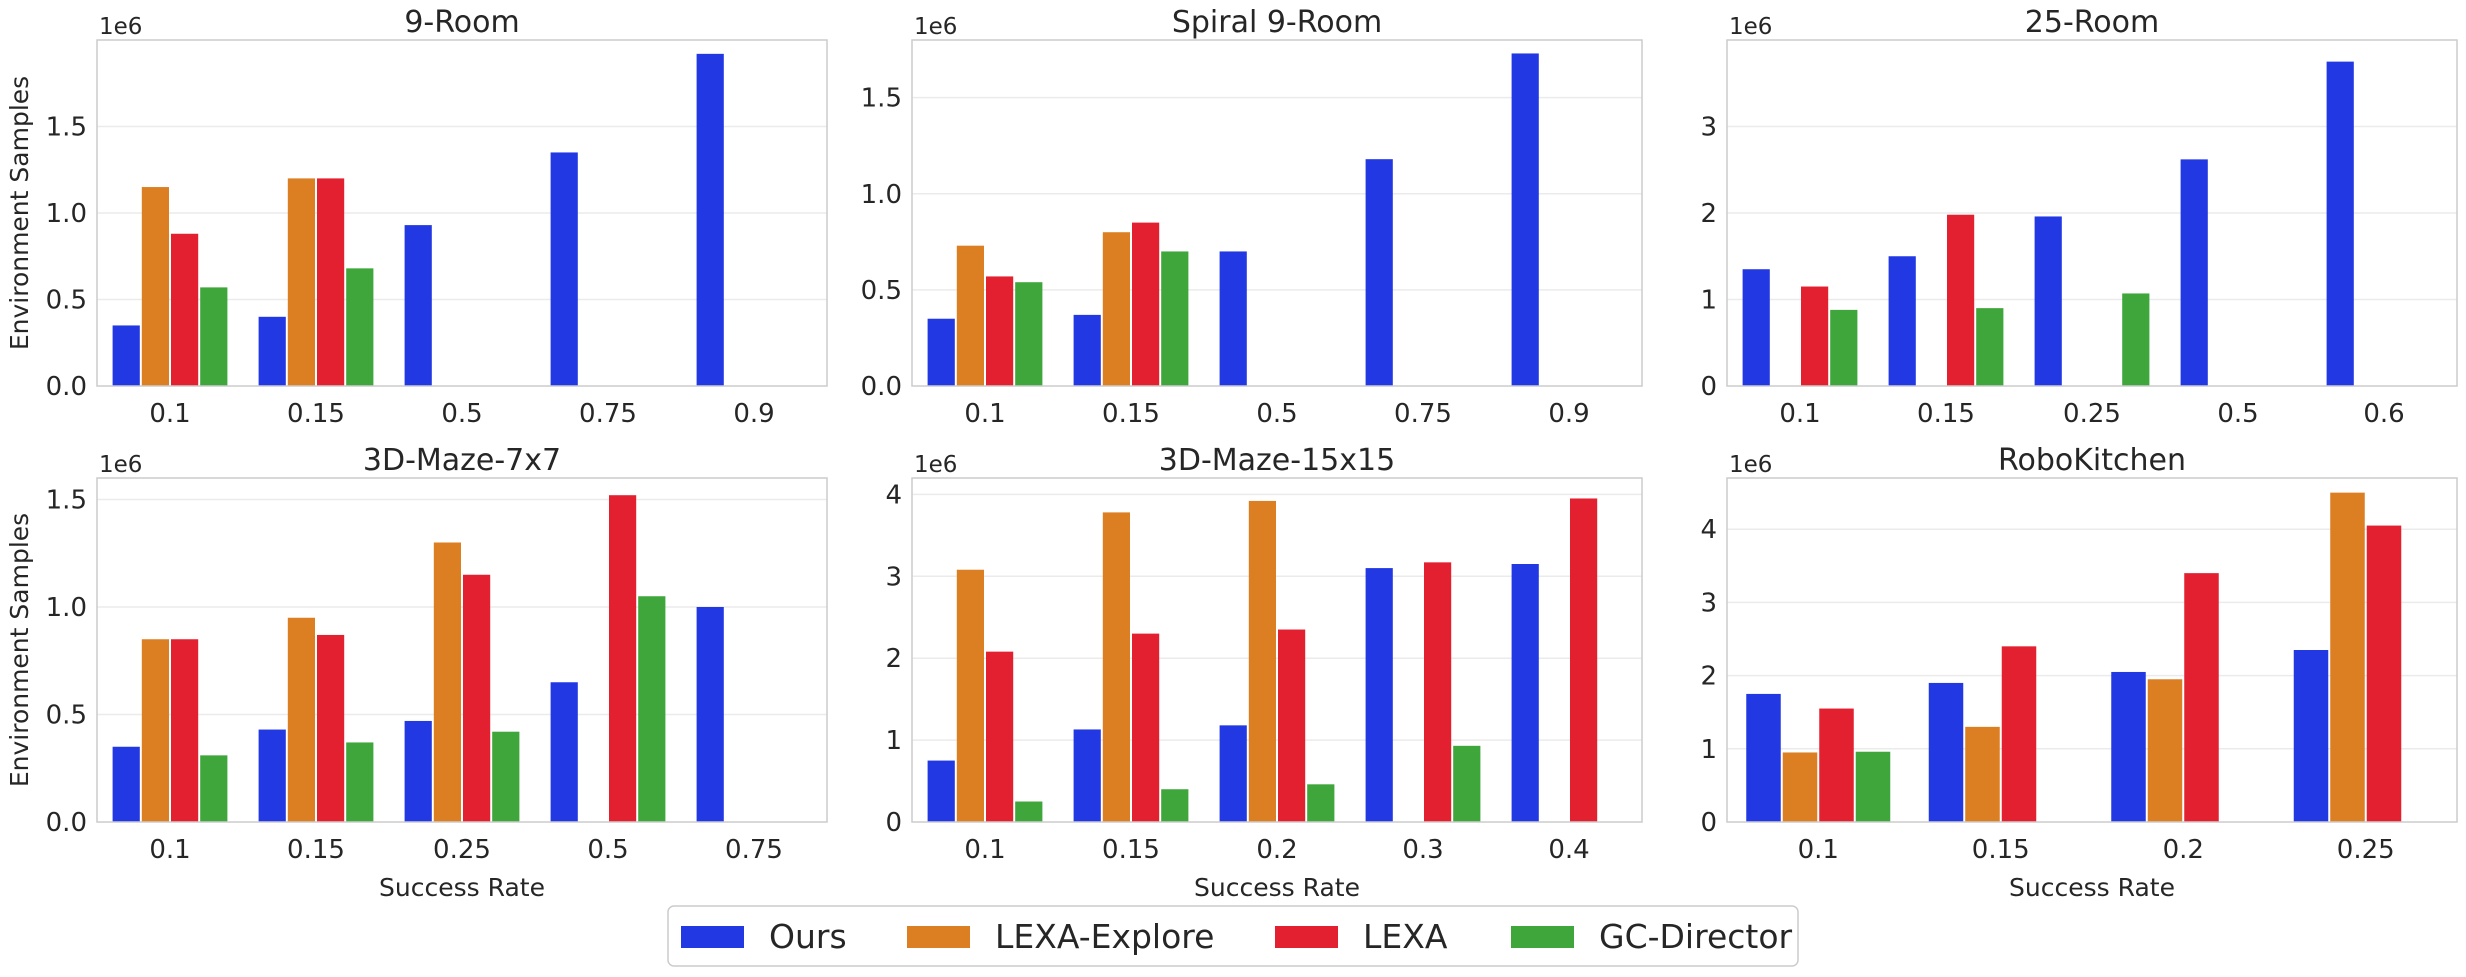  Describe the element at coordinates (893, 495) in the screenshot. I see `y-tick-label: 4` at that location.